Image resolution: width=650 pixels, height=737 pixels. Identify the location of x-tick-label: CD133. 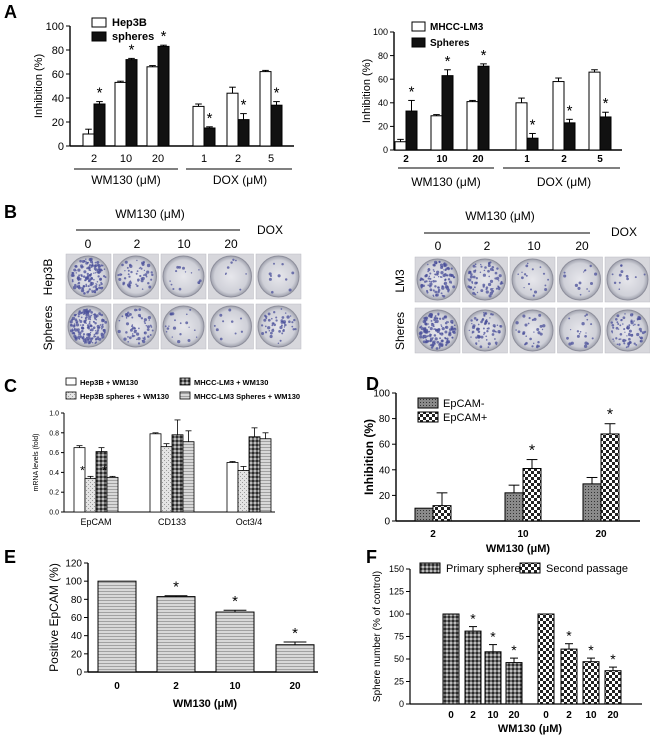
(172, 522).